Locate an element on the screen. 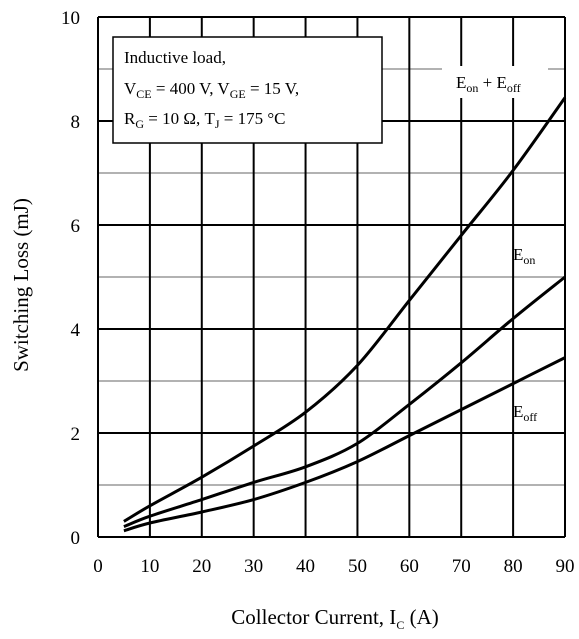 The height and width of the screenshot is (639, 579). series-label-eon: Eon is located at coordinates (524, 256).